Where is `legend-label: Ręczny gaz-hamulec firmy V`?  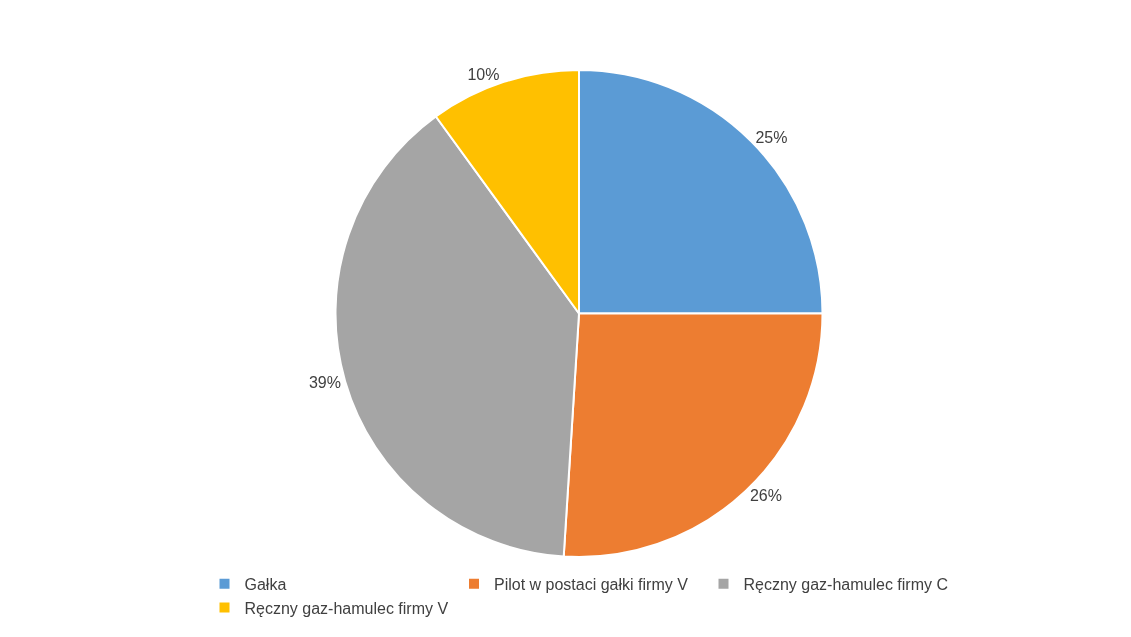
legend-label: Ręczny gaz-hamulec firmy V is located at coordinates (346, 608).